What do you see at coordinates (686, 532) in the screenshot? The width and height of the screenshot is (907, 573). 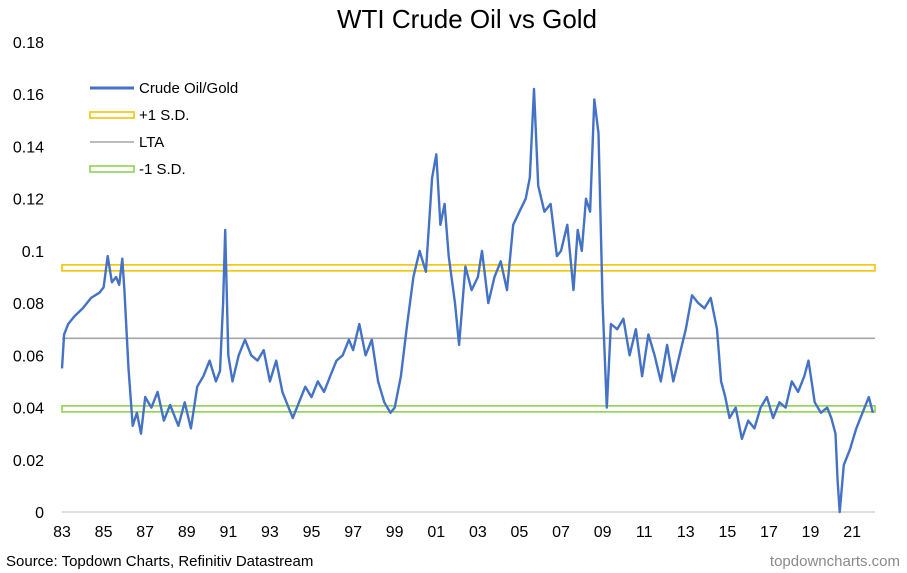 I see `x-tick-label: 13` at bounding box center [686, 532].